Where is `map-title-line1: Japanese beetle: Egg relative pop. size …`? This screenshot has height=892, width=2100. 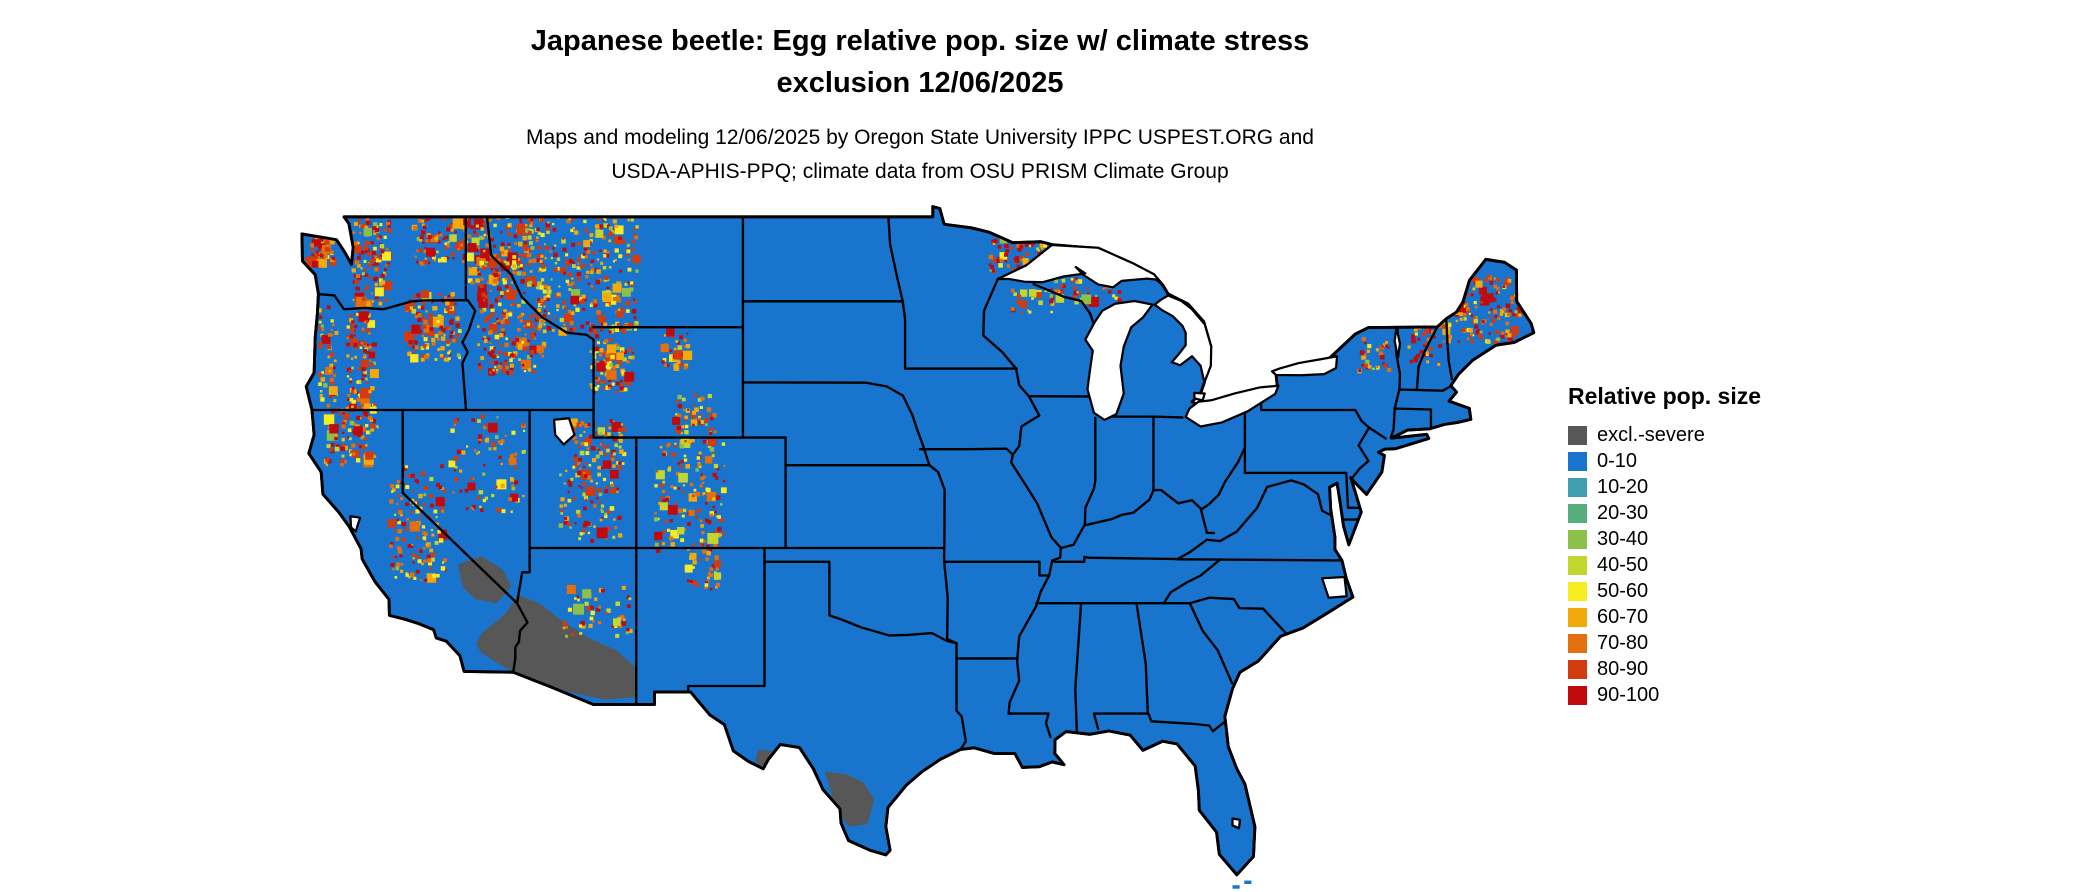 map-title-line1: Japanese beetle: Egg relative pop. size … is located at coordinates (920, 41).